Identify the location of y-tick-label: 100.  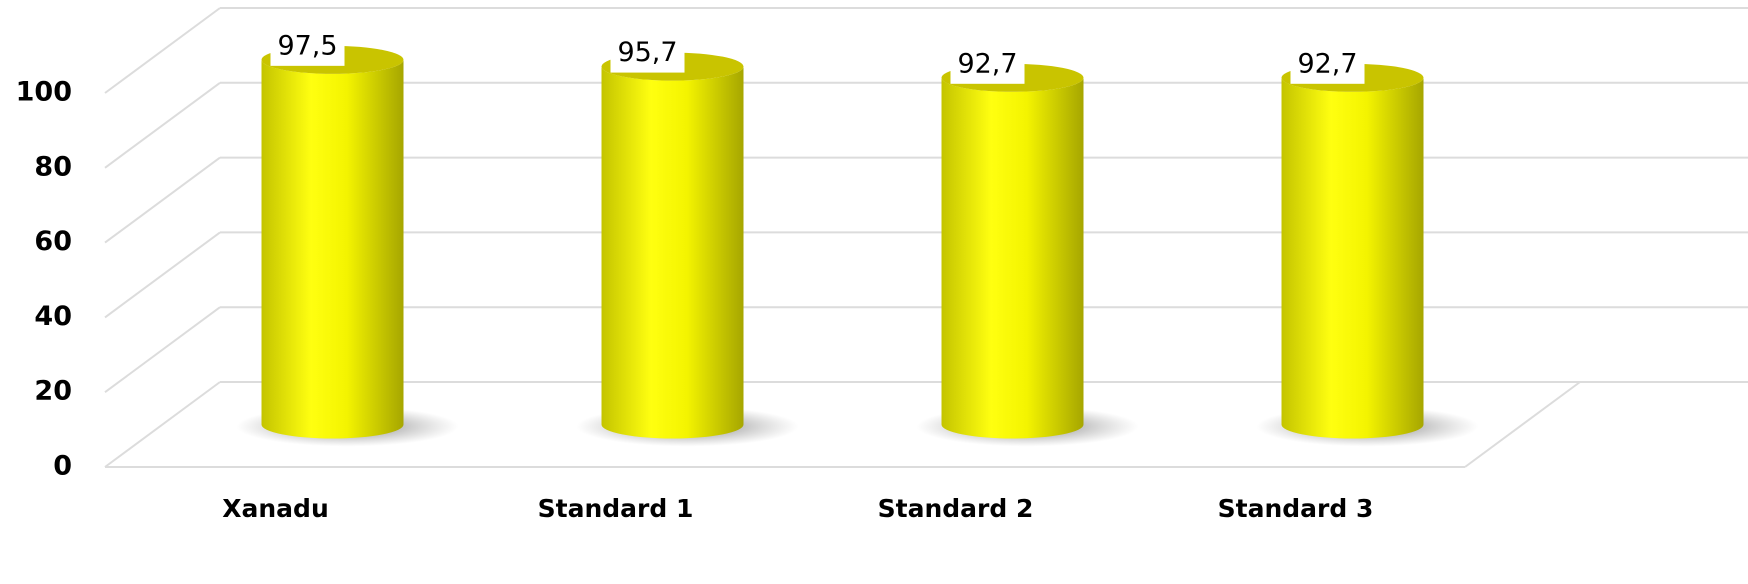
(44, 92).